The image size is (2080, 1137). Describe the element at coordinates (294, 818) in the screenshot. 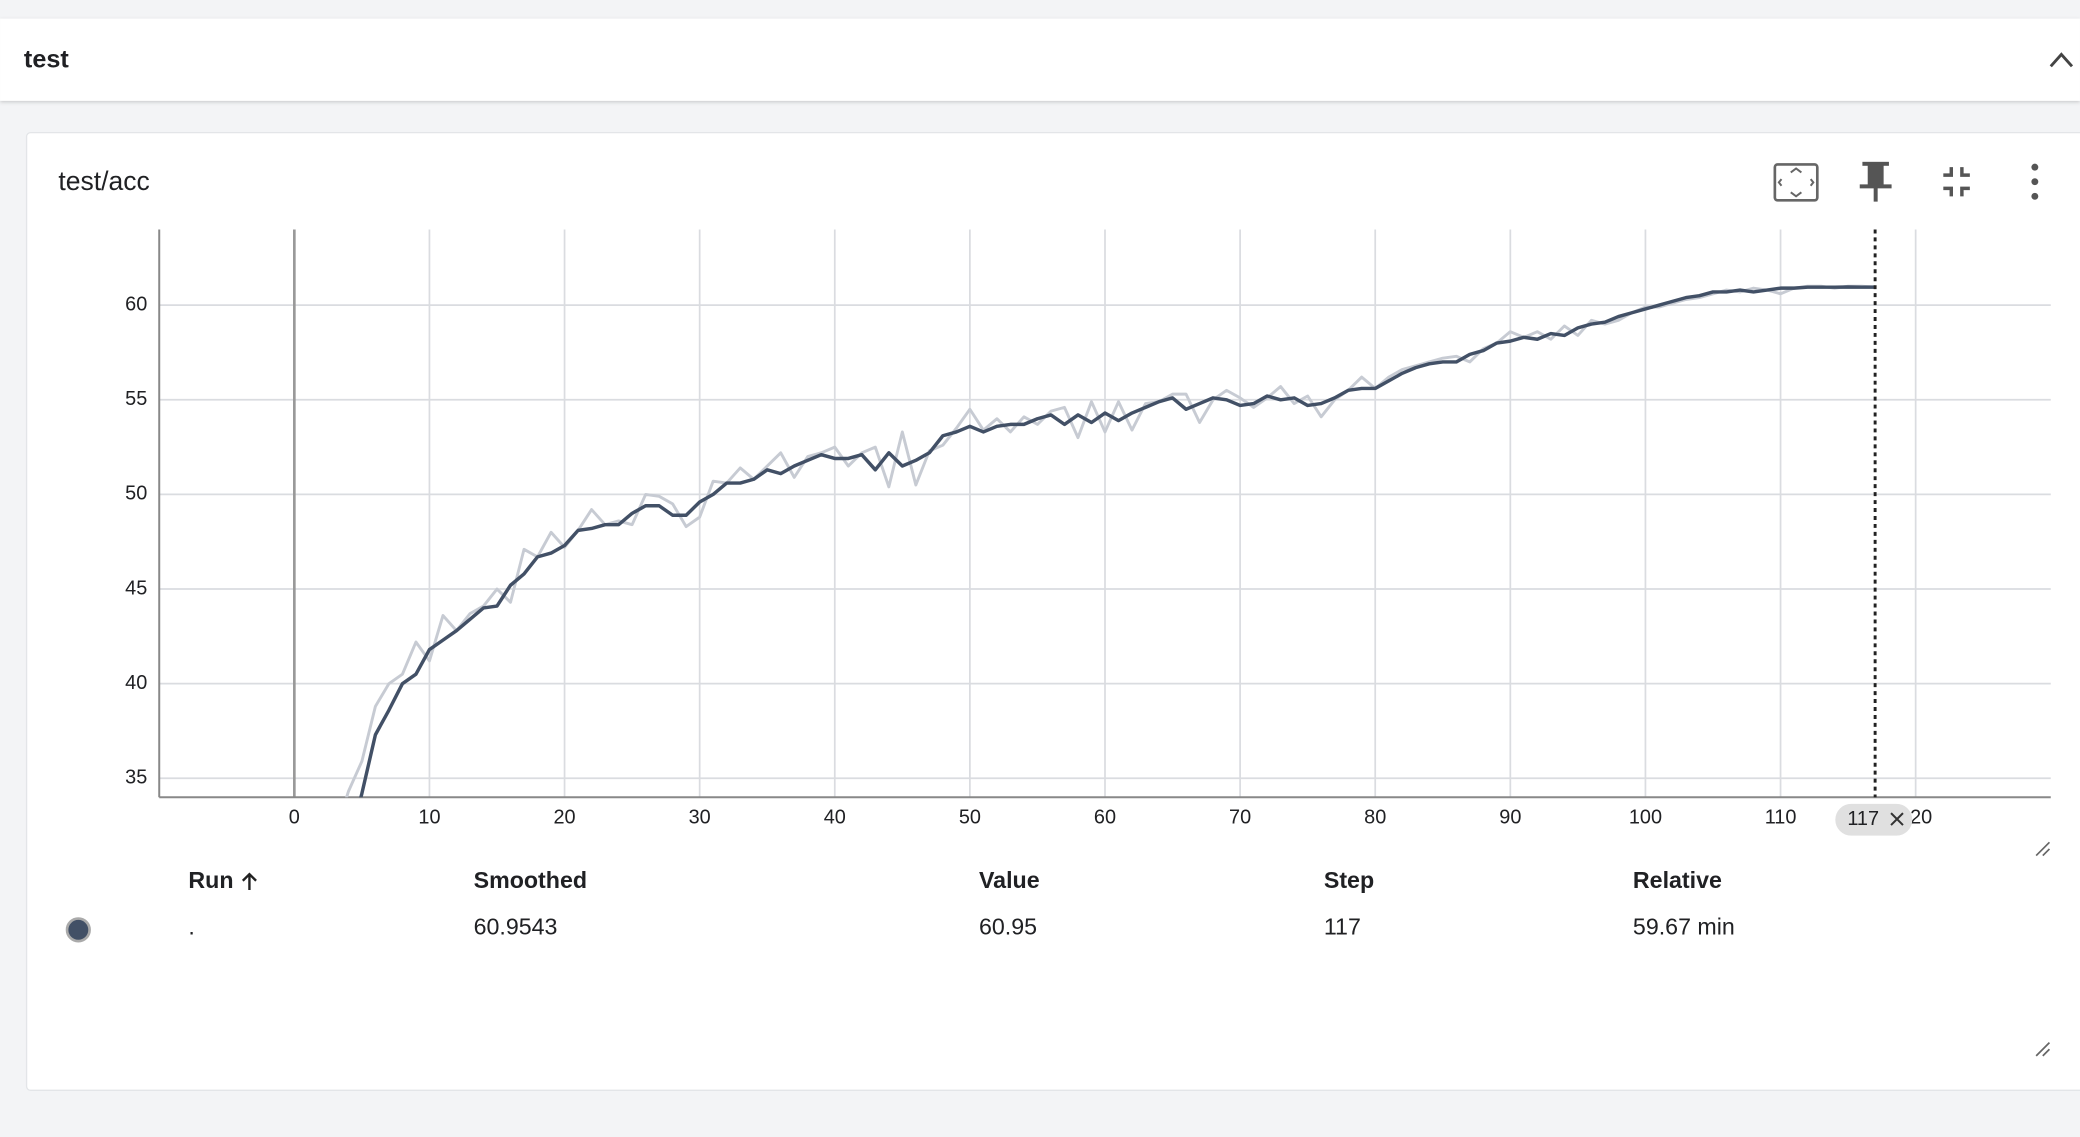

I see `x-tick-label: 0` at that location.